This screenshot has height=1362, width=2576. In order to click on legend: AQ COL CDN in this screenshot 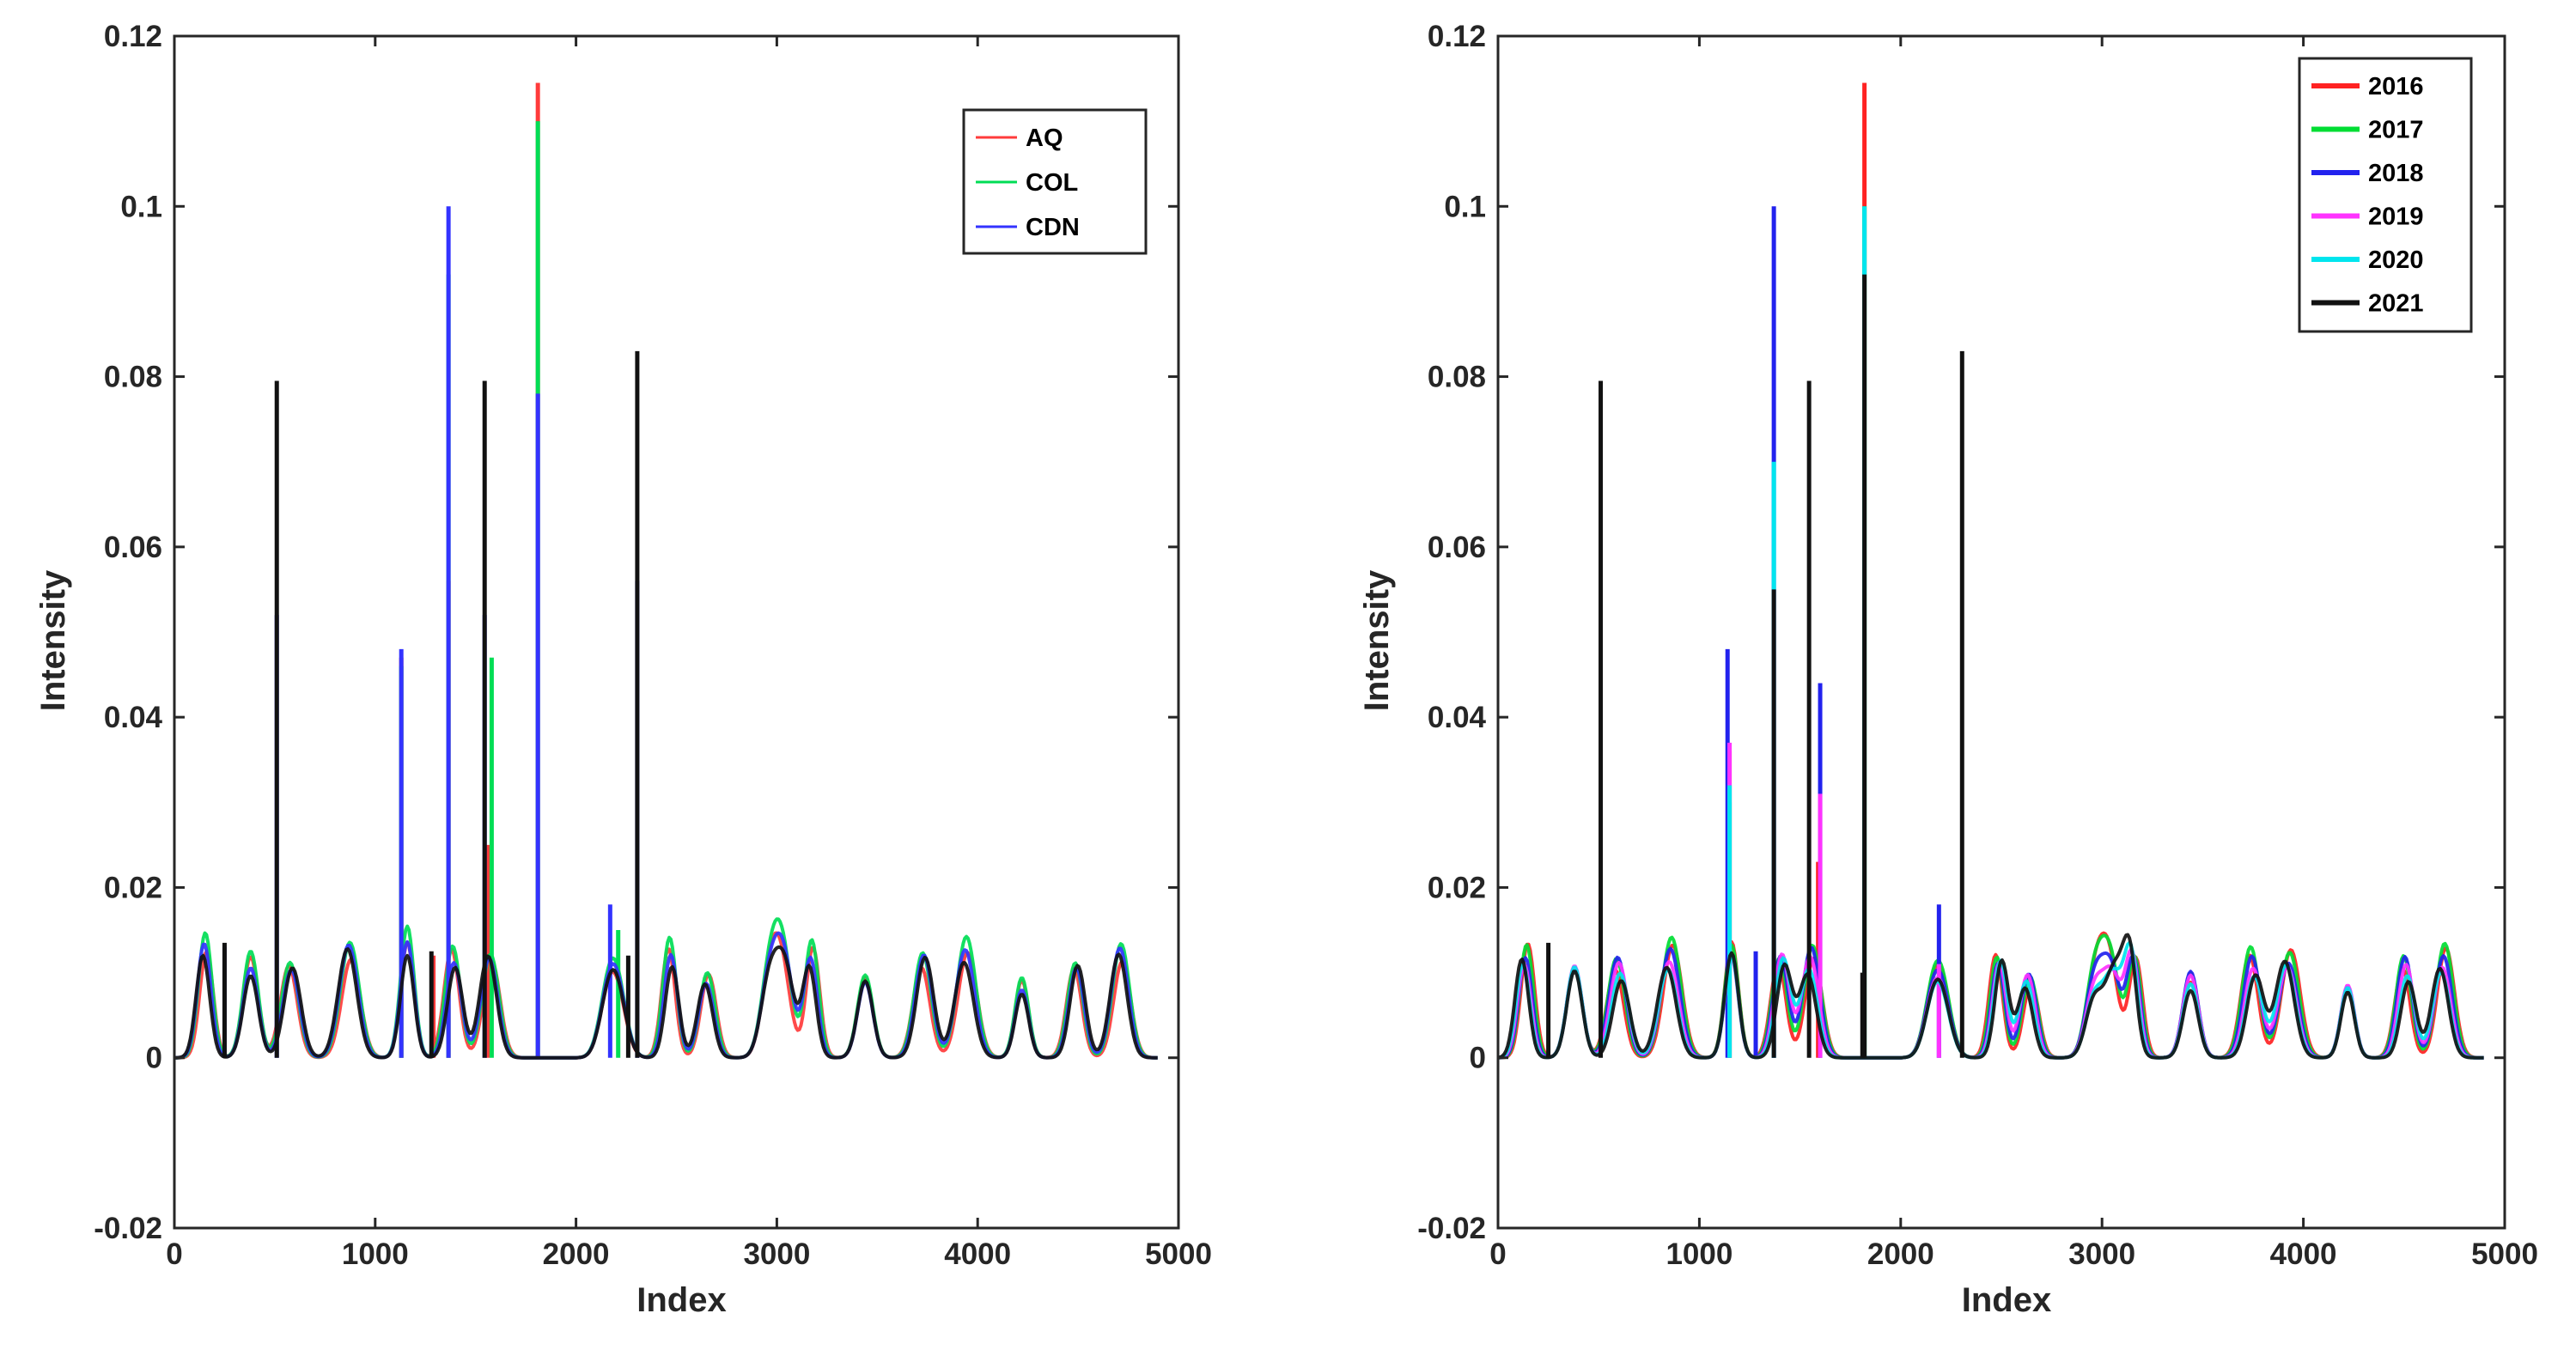, I will do `click(1055, 181)`.